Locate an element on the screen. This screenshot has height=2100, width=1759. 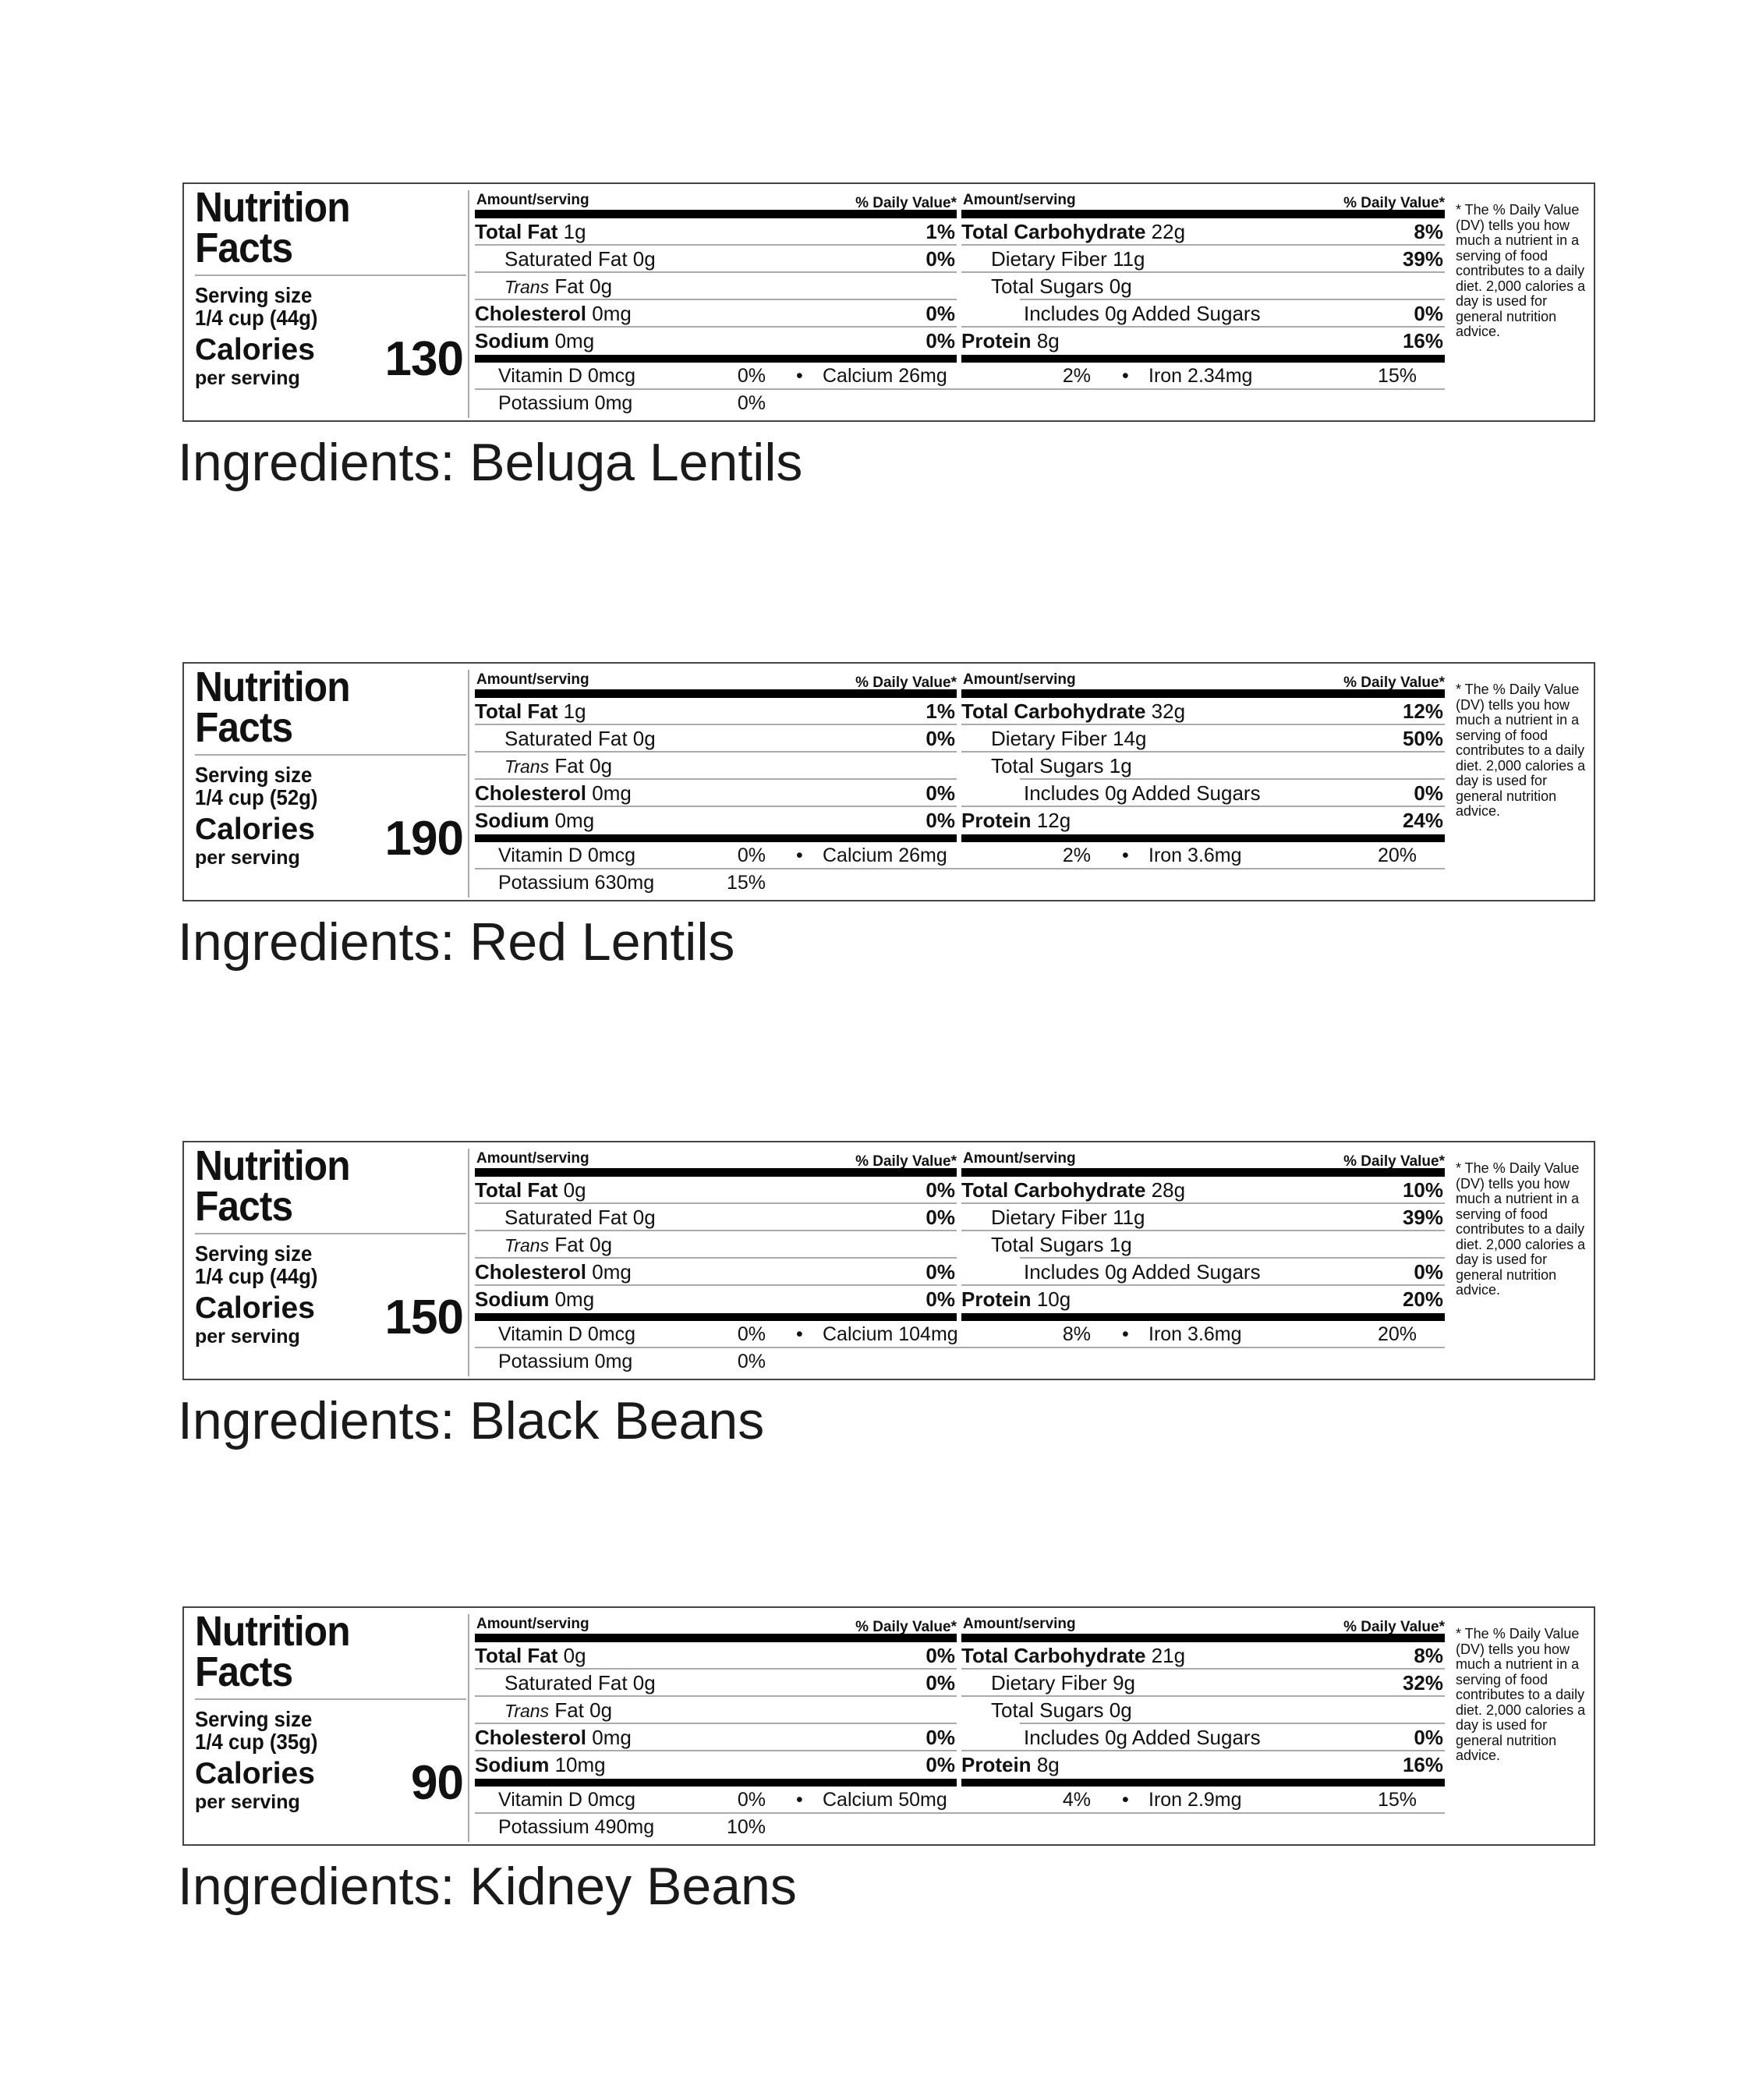
calcium: Calcium 26mg is located at coordinates (885, 376).